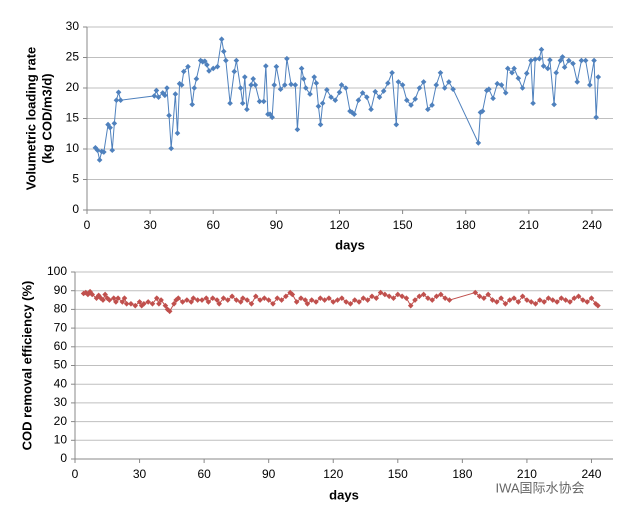  What do you see at coordinates (73, 118) in the screenshot?
I see `y-tick-label: 15` at bounding box center [73, 118].